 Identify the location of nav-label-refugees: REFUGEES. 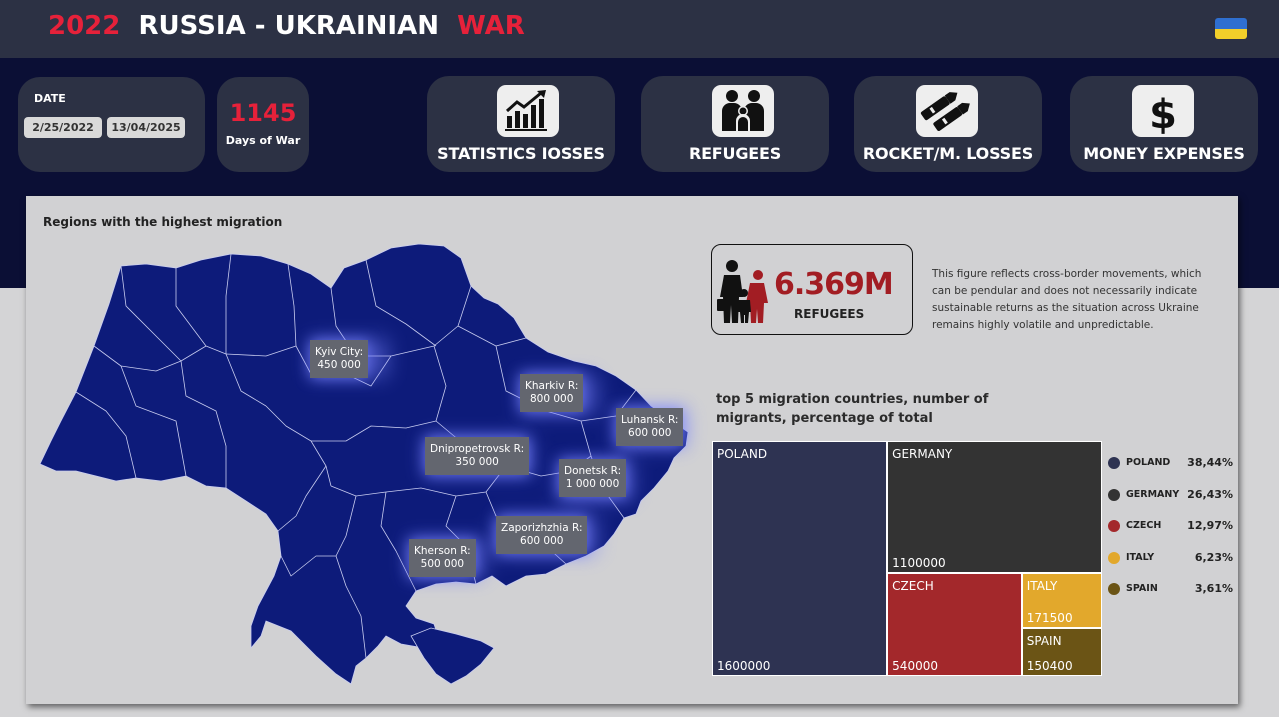
(735, 153).